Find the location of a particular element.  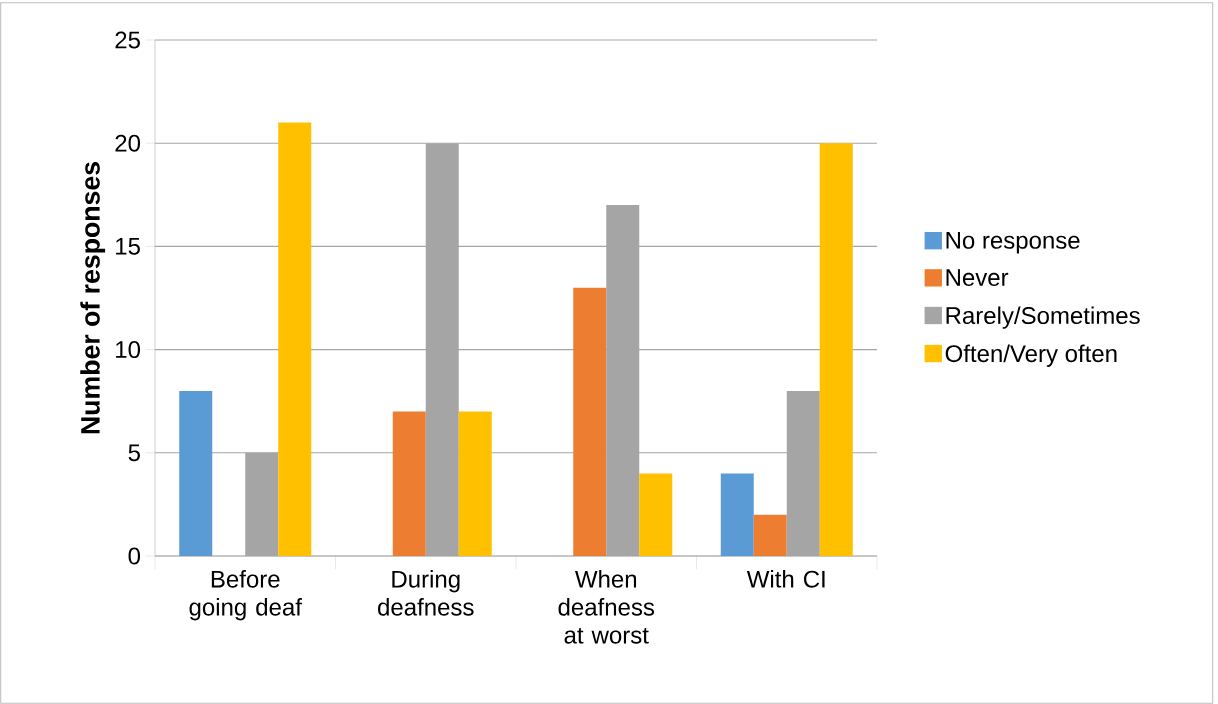

legend-label: No response is located at coordinates (1013, 243).